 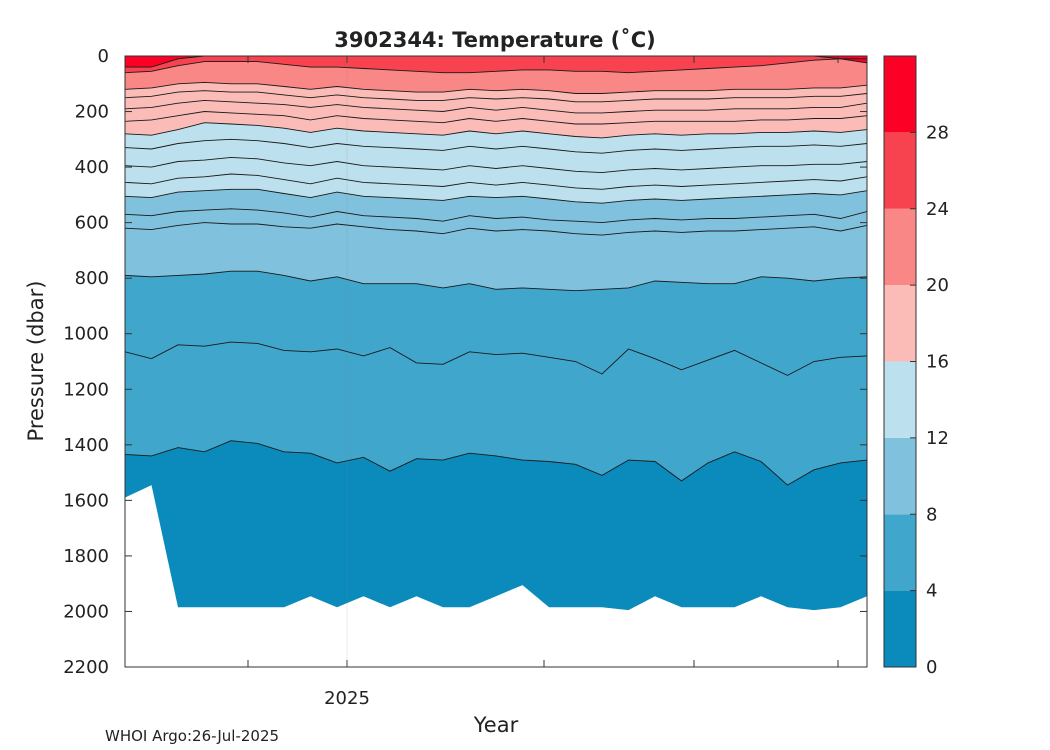 What do you see at coordinates (496, 725) in the screenshot?
I see `x-axis-label: Year` at bounding box center [496, 725].